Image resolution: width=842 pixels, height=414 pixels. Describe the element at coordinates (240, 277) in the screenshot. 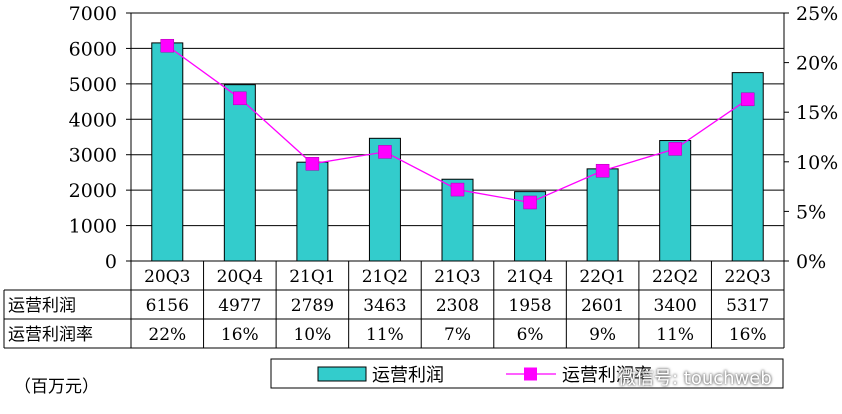

I see `x-tick-label: 20Q4` at that location.